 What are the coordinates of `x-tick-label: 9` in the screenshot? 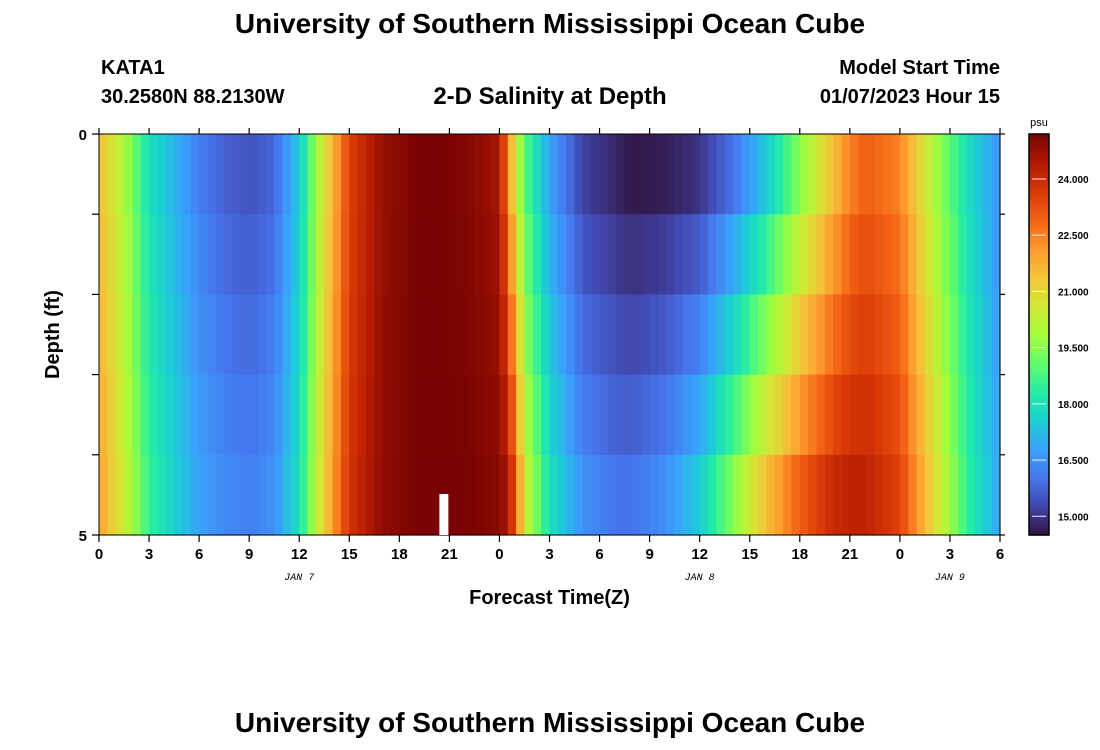 It's located at (649, 554).